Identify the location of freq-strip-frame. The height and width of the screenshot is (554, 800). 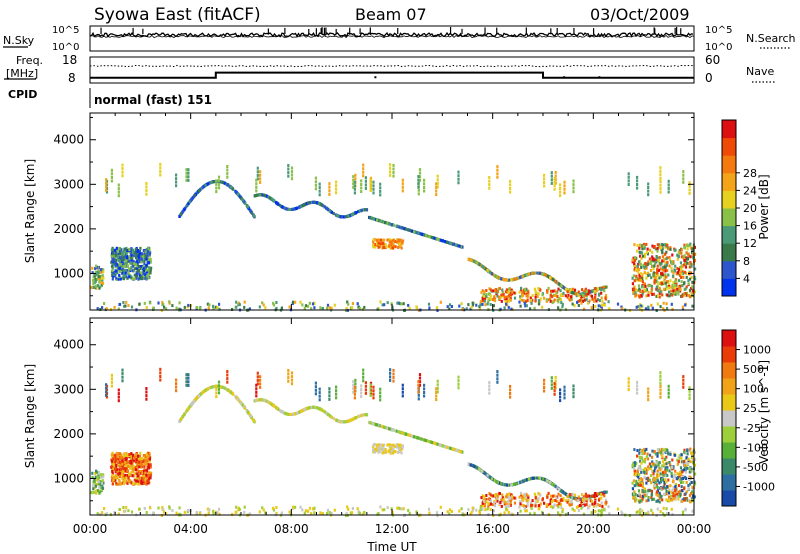
(392, 70).